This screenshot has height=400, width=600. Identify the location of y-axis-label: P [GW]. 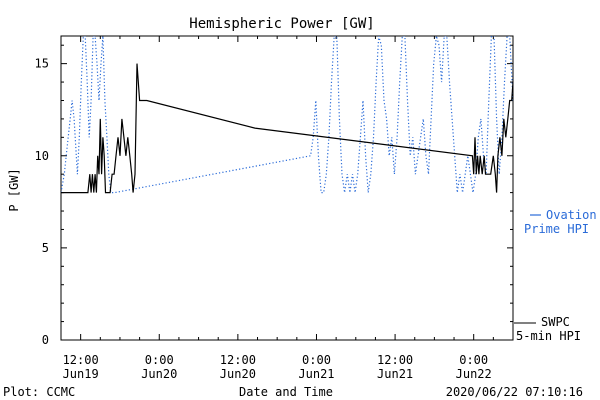
(14, 189).